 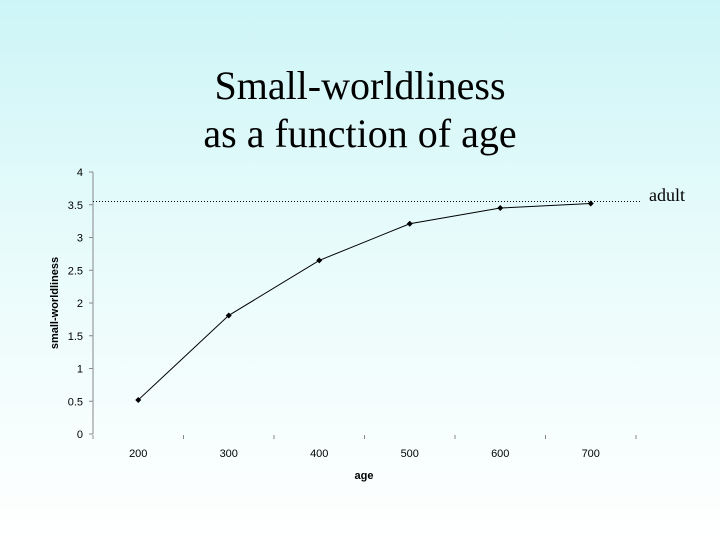 I want to click on y-tick-label: 2, so click(x=80, y=304).